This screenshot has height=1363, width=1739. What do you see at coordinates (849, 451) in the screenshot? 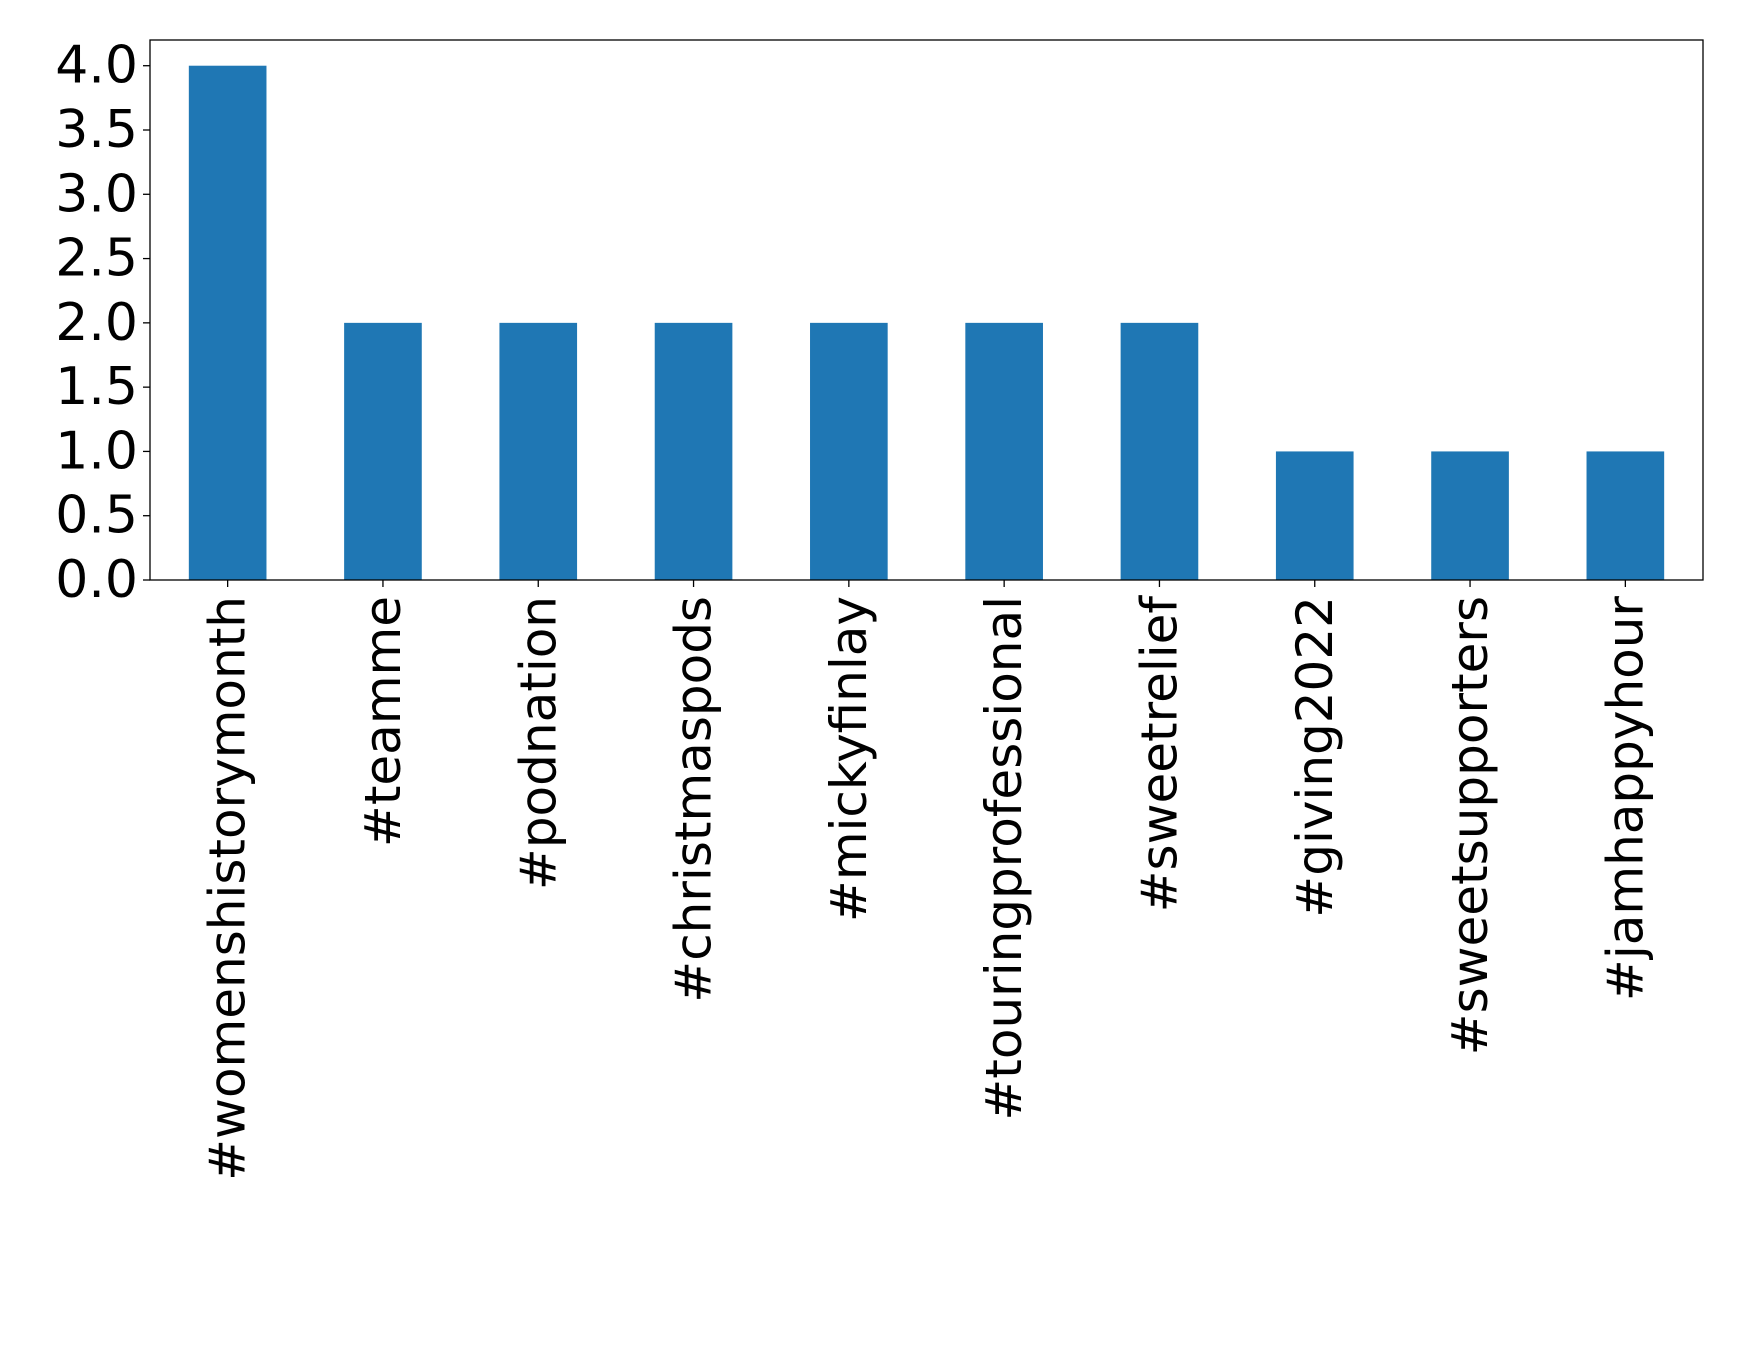
I see `bar-mickyfinlay` at bounding box center [849, 451].